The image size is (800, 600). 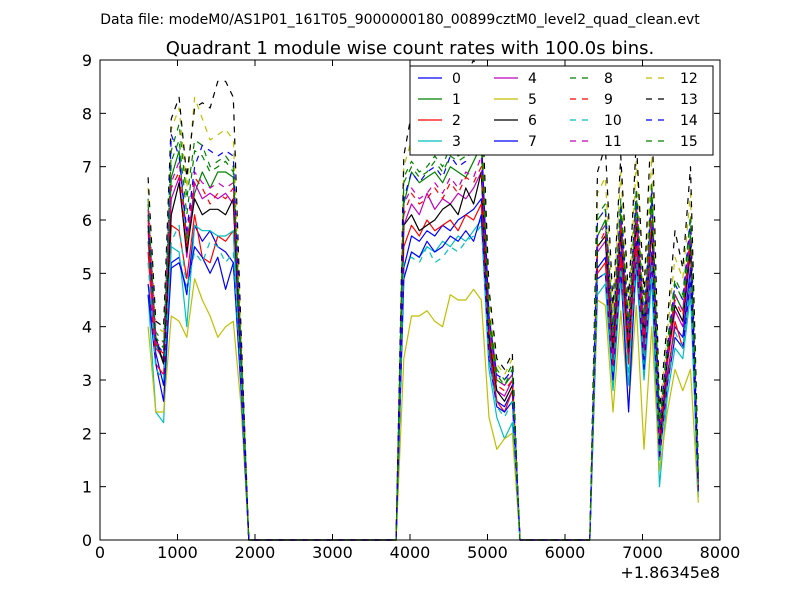 I want to click on y-tick-label: 0, so click(x=87, y=540).